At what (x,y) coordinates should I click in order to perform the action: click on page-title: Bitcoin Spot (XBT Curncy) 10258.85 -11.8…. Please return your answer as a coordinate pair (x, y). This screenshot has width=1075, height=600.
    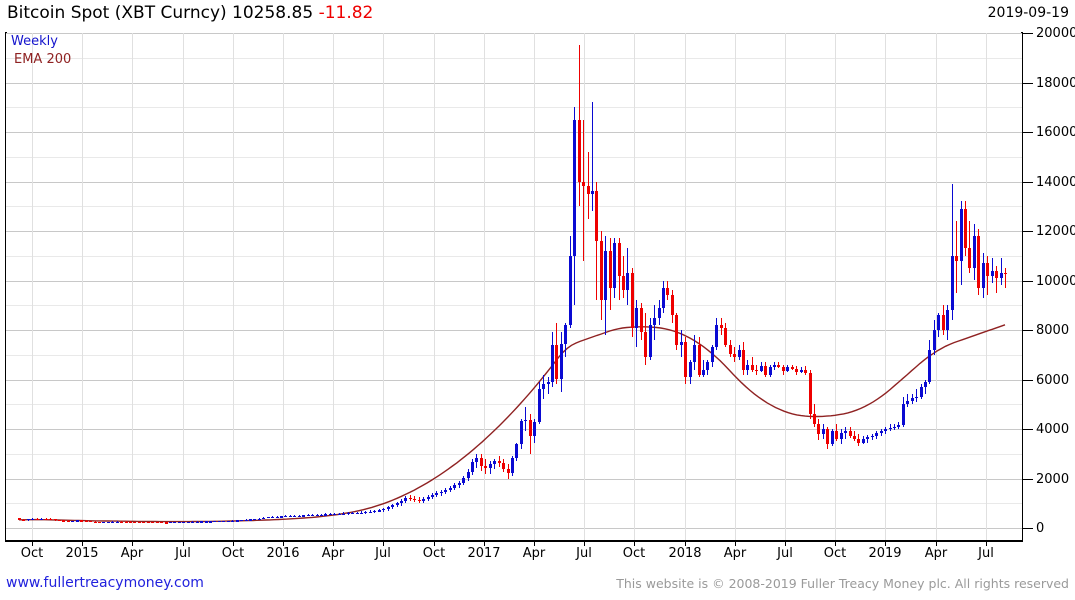
    Looking at the image, I should click on (190, 13).